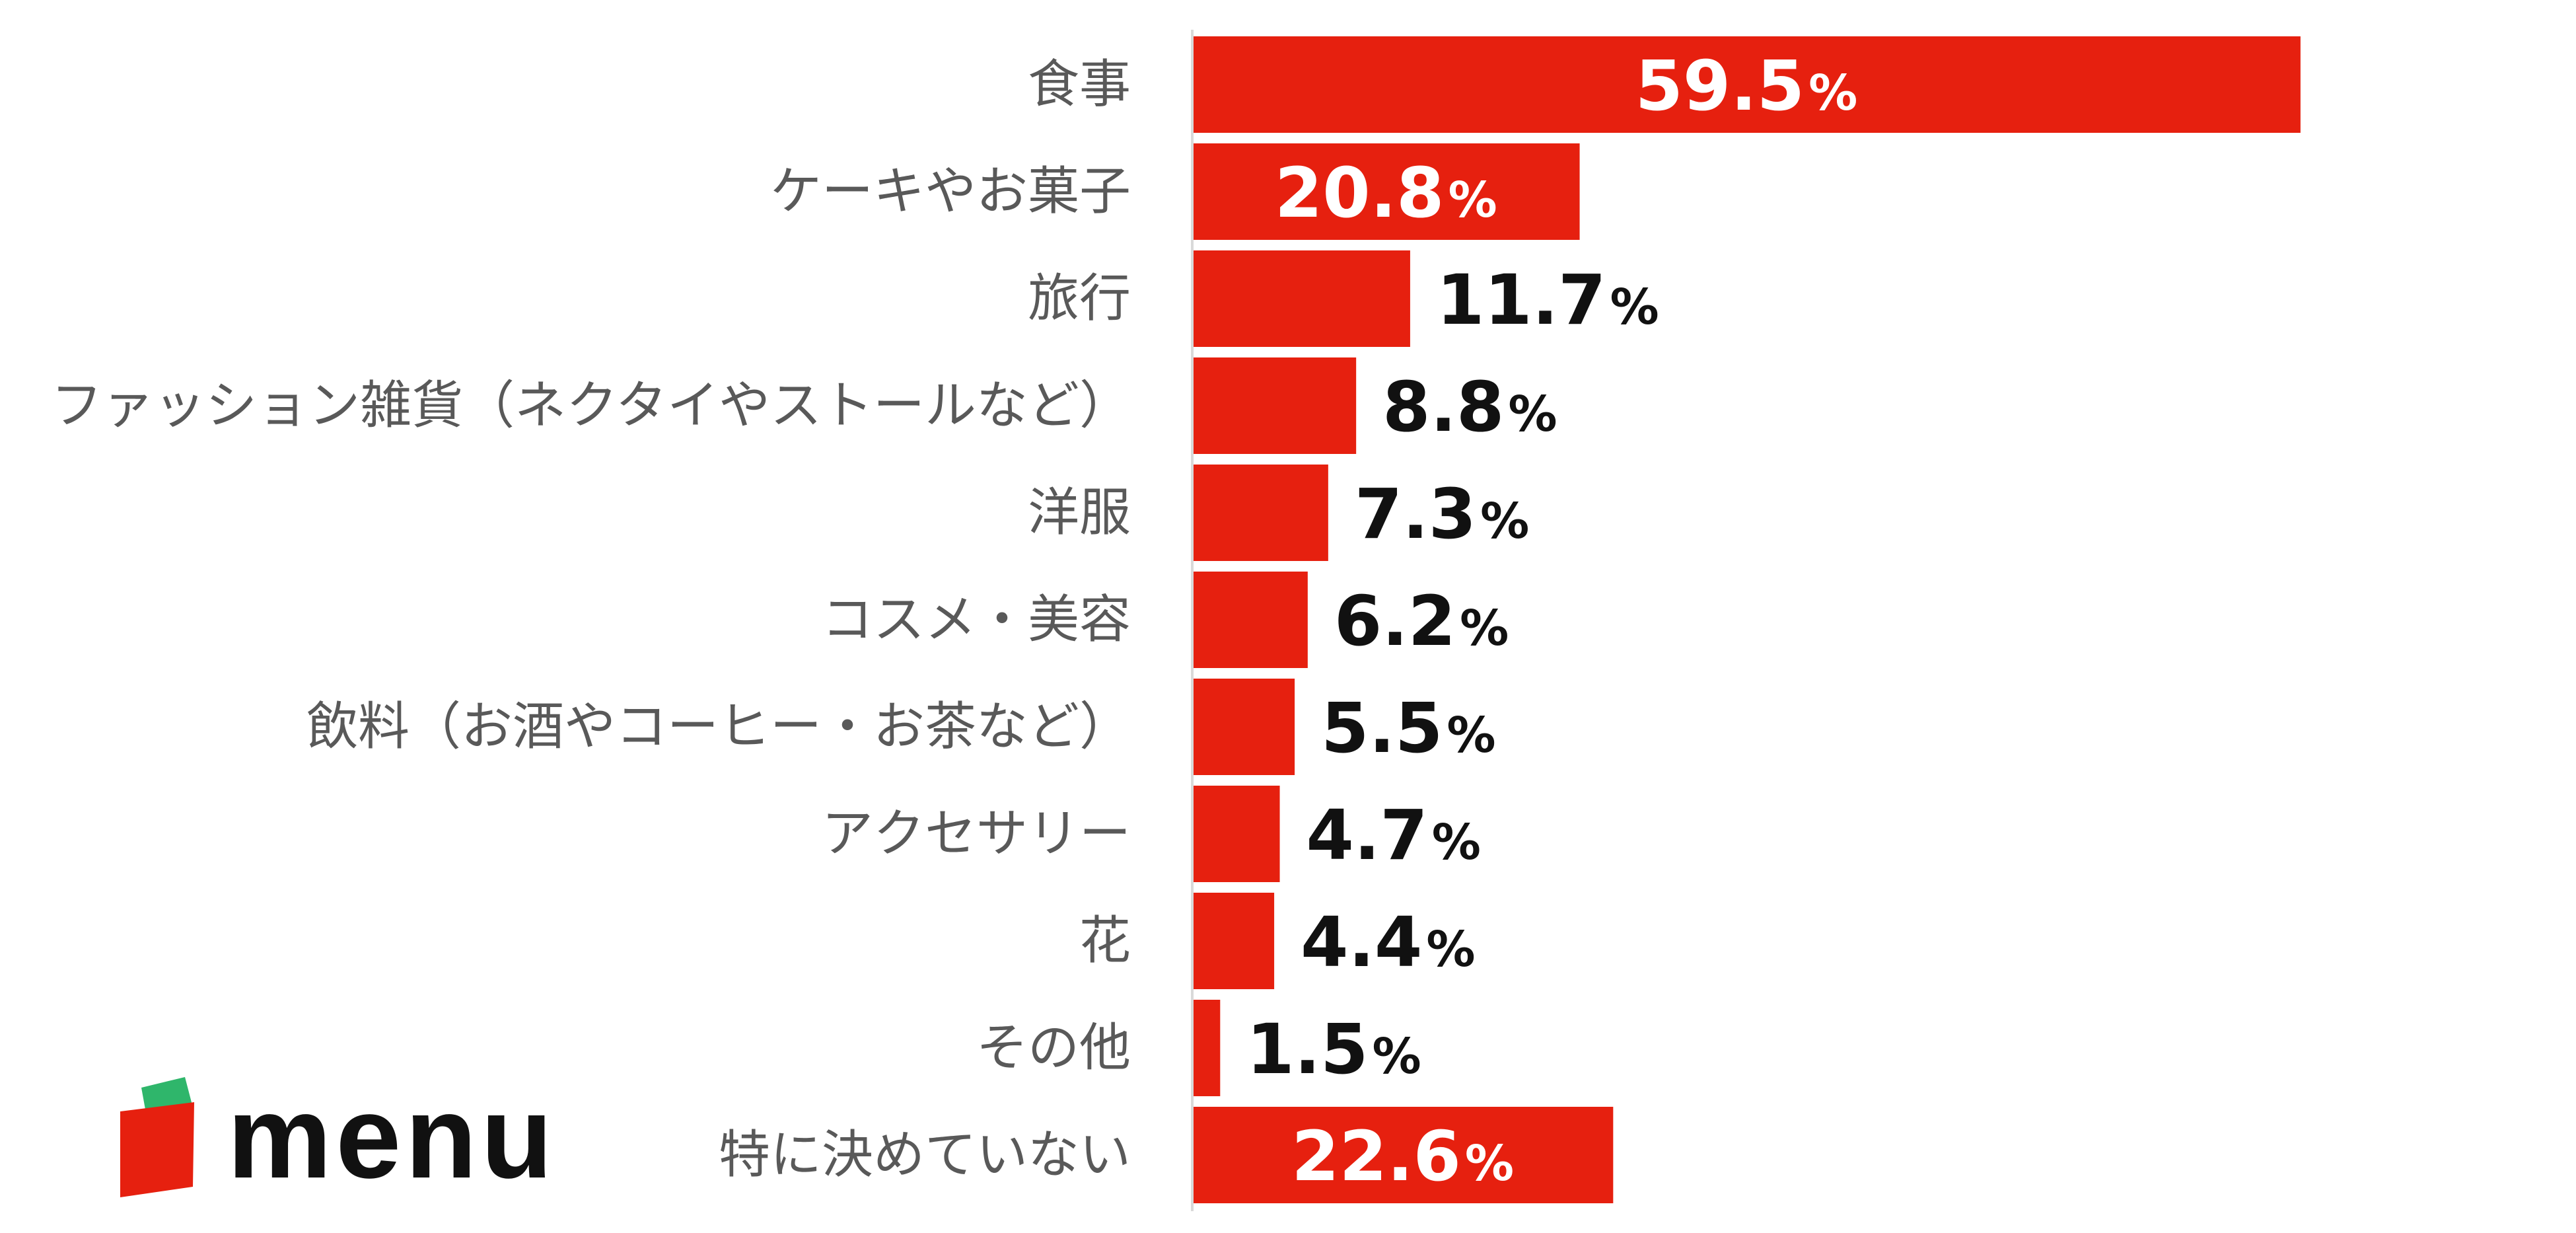 Image resolution: width=2576 pixels, height=1233 pixels. Describe the element at coordinates (1079, 298) in the screenshot. I see `category-label: 旅行` at that location.